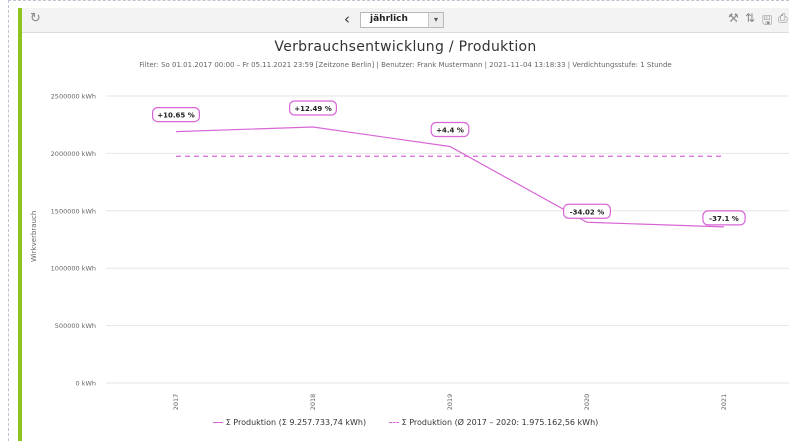 The image size is (789, 441). I want to click on data-label: +10.65 %, so click(175, 116).